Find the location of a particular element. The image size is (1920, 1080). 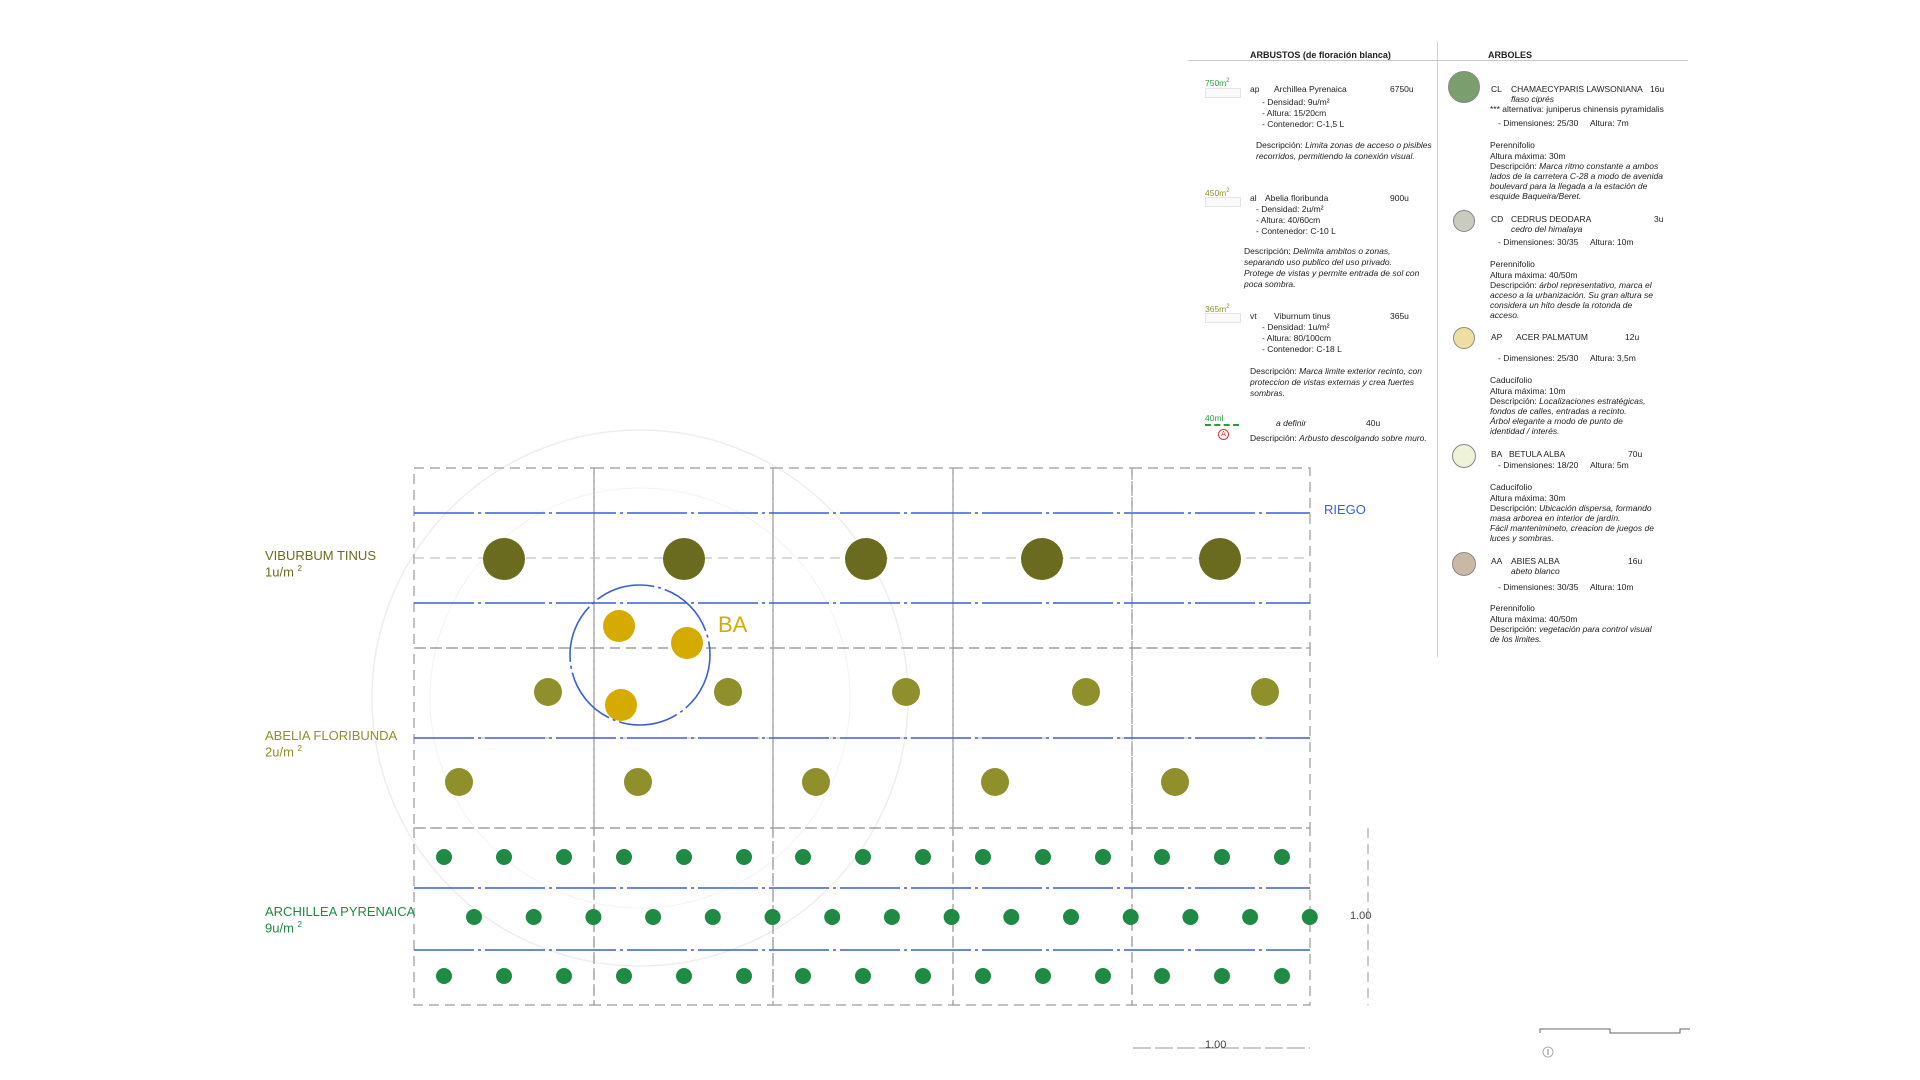

scale-bar-line is located at coordinates (1614, 1031).